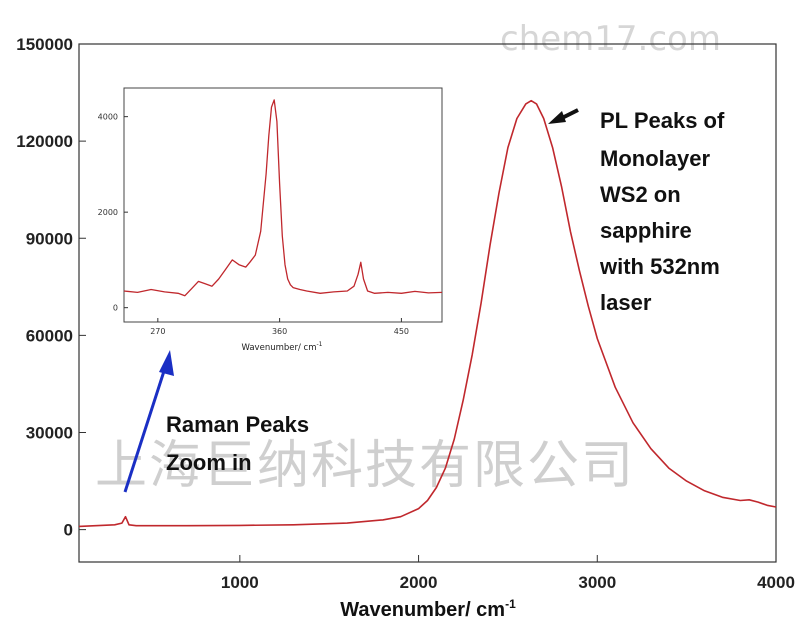 This screenshot has width=800, height=628. Describe the element at coordinates (320, 344) in the screenshot. I see `inset-x-axis-label-sup: -1` at that location.